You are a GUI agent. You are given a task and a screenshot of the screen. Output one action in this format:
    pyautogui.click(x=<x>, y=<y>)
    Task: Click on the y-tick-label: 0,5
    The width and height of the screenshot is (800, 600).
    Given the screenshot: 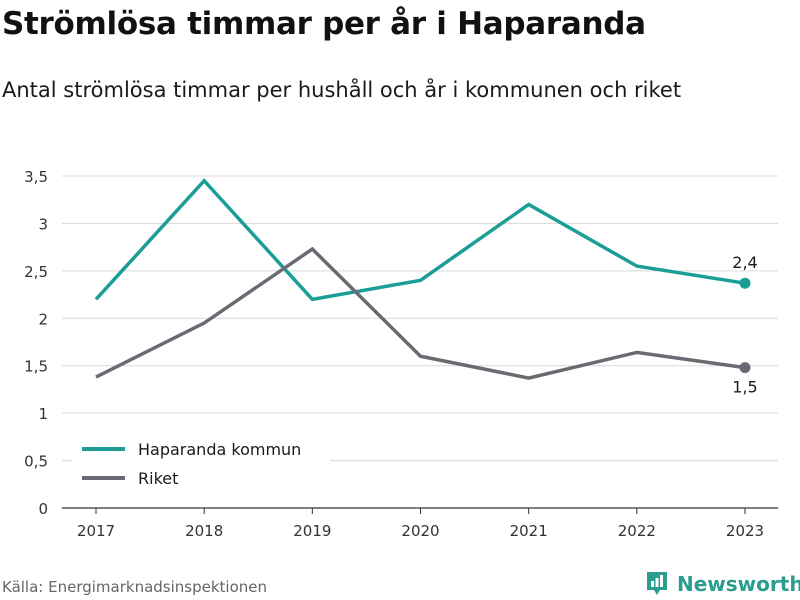 What is the action you would take?
    pyautogui.click(x=36, y=462)
    